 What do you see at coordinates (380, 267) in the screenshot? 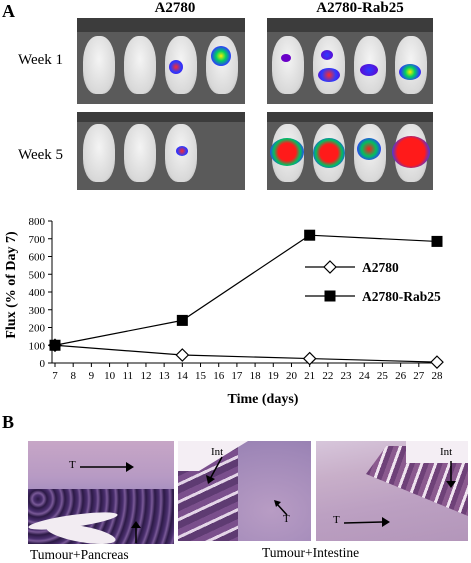
I see `legend-label-0: A2780` at bounding box center [380, 267].